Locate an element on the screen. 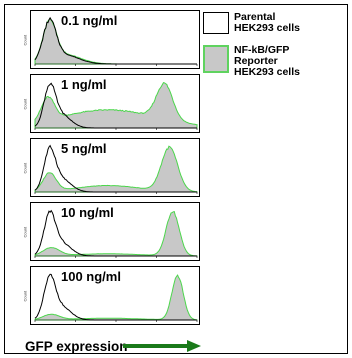 Image resolution: width=352 pixels, height=358 pixels. concentration-label: 0.1 ng/ml is located at coordinates (89, 20).